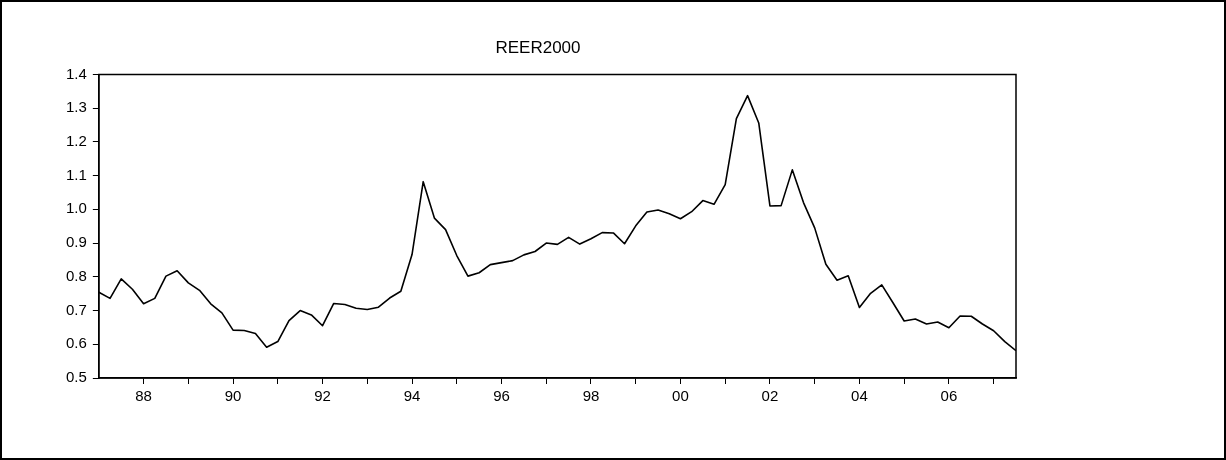 The height and width of the screenshot is (460, 1226). Describe the element at coordinates (412, 396) in the screenshot. I see `x-tick-label: 94` at that location.